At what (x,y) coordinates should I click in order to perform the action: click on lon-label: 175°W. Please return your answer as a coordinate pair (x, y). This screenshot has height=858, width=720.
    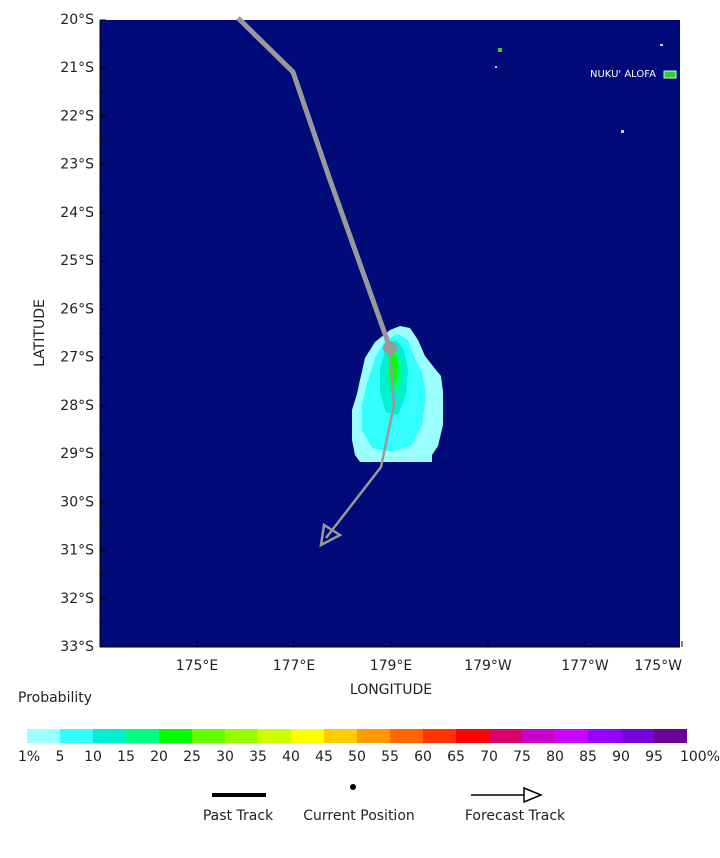
    Looking at the image, I should click on (658, 666).